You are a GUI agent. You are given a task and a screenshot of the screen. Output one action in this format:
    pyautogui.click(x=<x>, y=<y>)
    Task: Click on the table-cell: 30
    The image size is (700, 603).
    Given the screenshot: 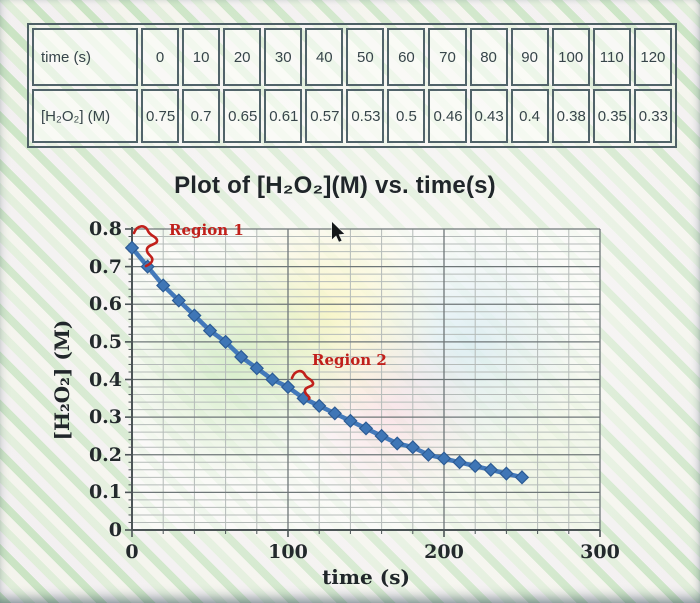 What is the action you would take?
    pyautogui.click(x=283, y=57)
    